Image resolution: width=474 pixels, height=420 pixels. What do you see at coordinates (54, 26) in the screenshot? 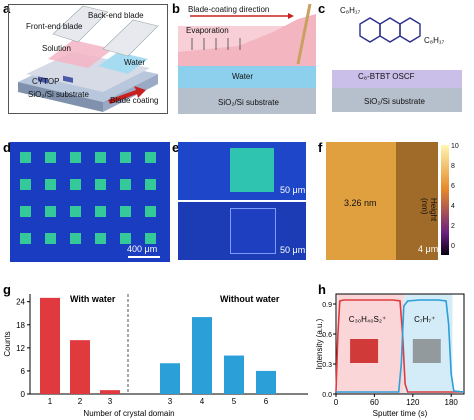
I see `label-front-end-blade: Front-end blade` at bounding box center [54, 26].